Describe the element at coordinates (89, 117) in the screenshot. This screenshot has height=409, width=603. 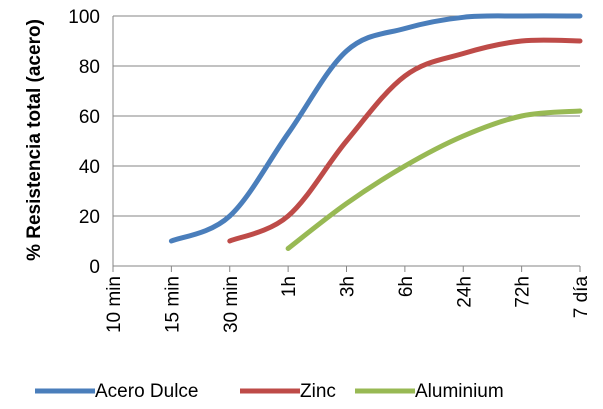
I see `y-tick-label: 60` at that location.